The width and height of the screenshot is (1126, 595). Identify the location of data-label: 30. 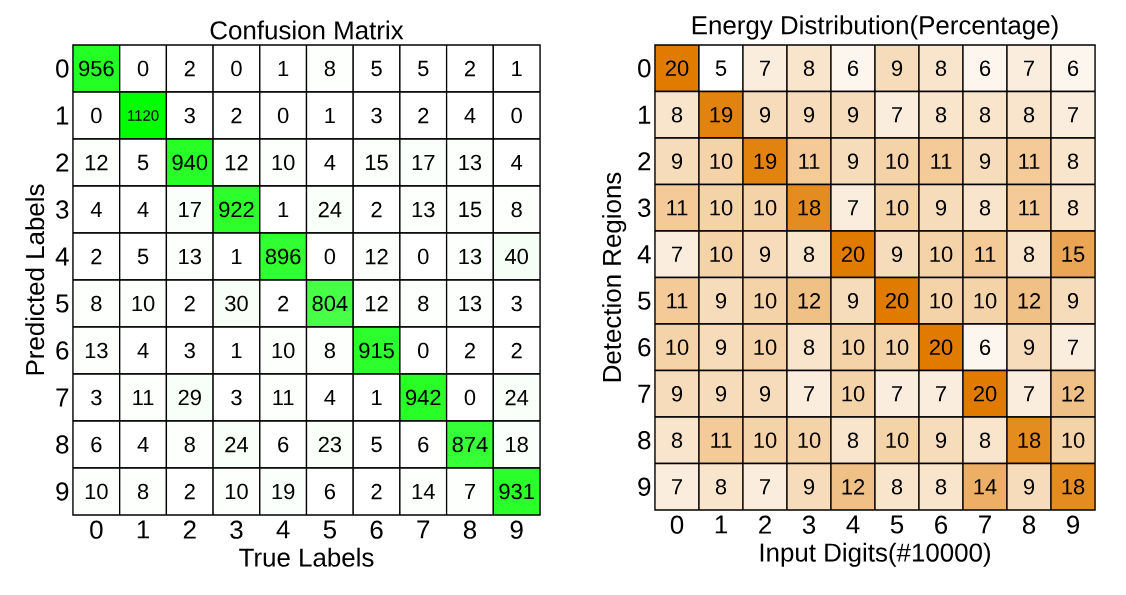
(236, 303).